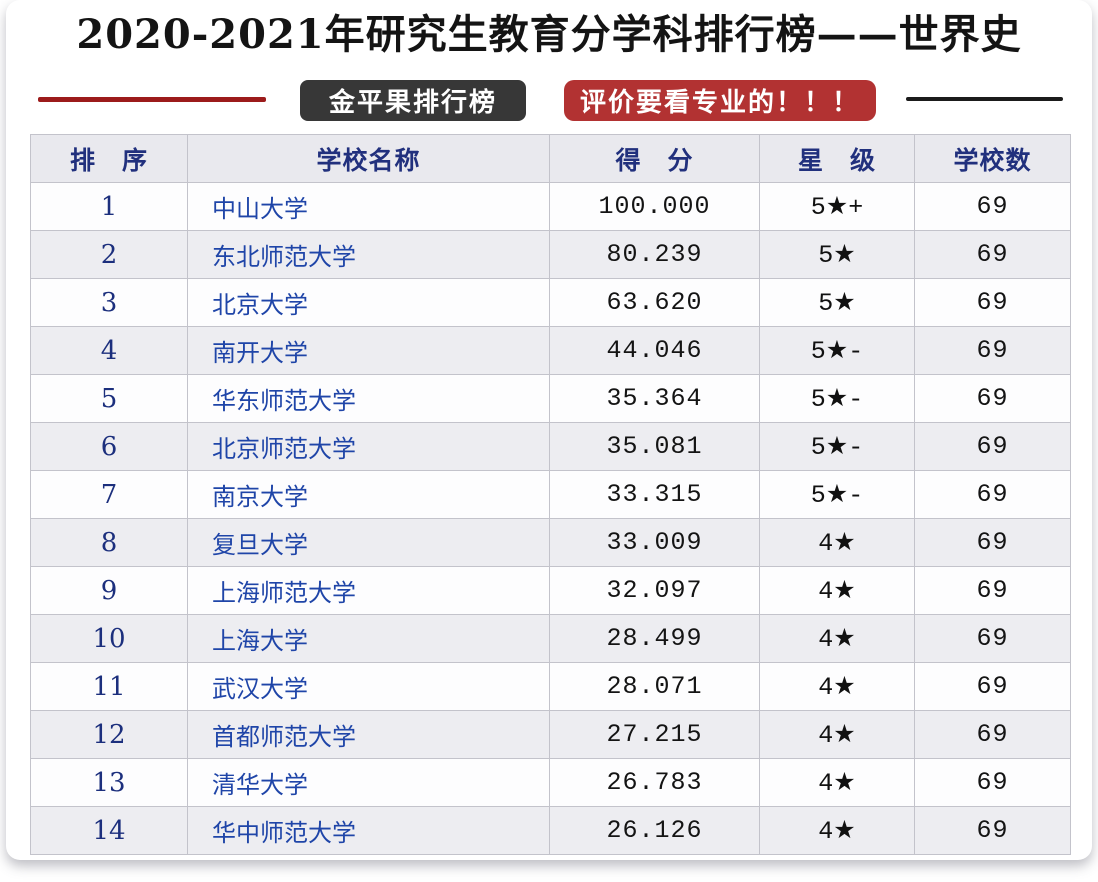  What do you see at coordinates (654, 638) in the screenshot?
I see `cell-score: 28.499` at bounding box center [654, 638].